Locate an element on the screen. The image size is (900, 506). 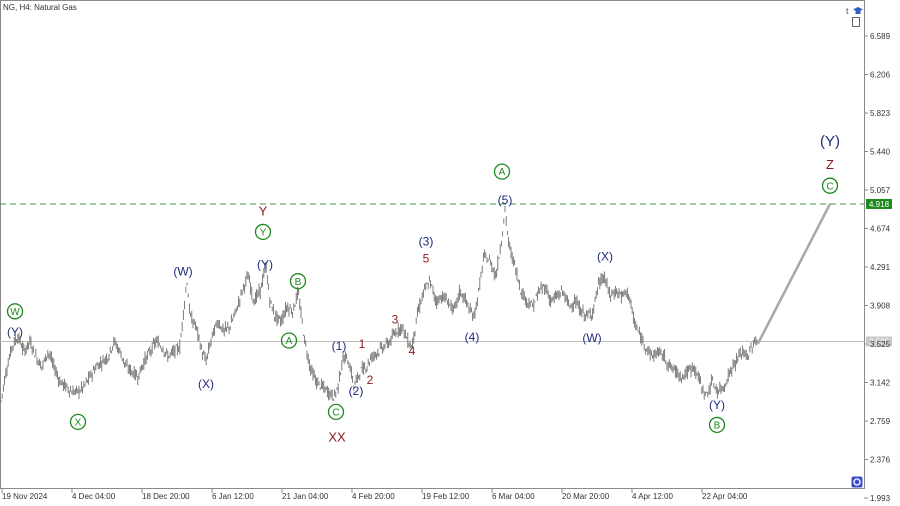
wave-label: (2) is located at coordinates (356, 391).